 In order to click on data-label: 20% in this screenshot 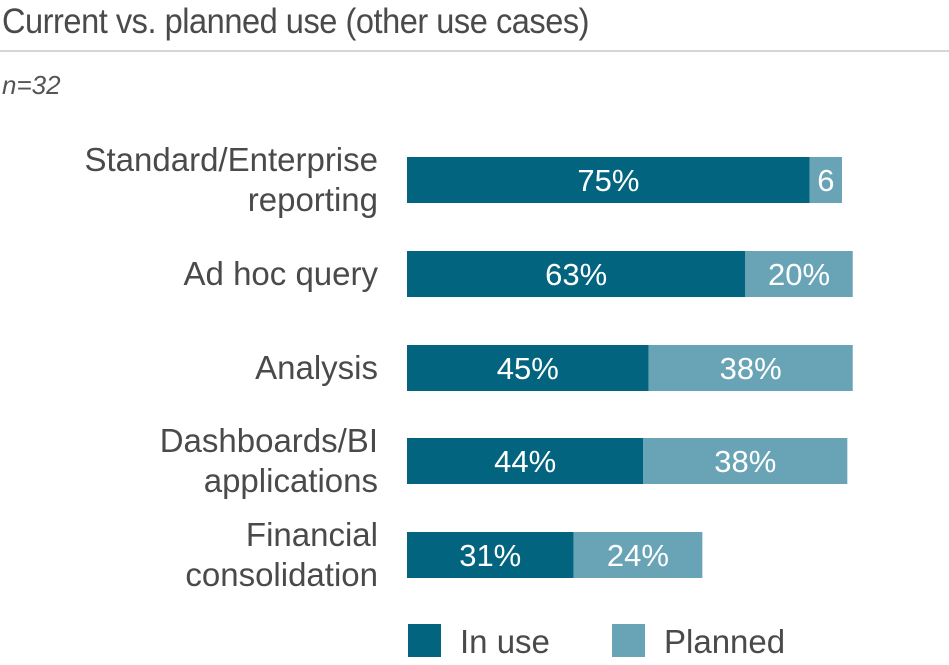, I will do `click(799, 274)`.